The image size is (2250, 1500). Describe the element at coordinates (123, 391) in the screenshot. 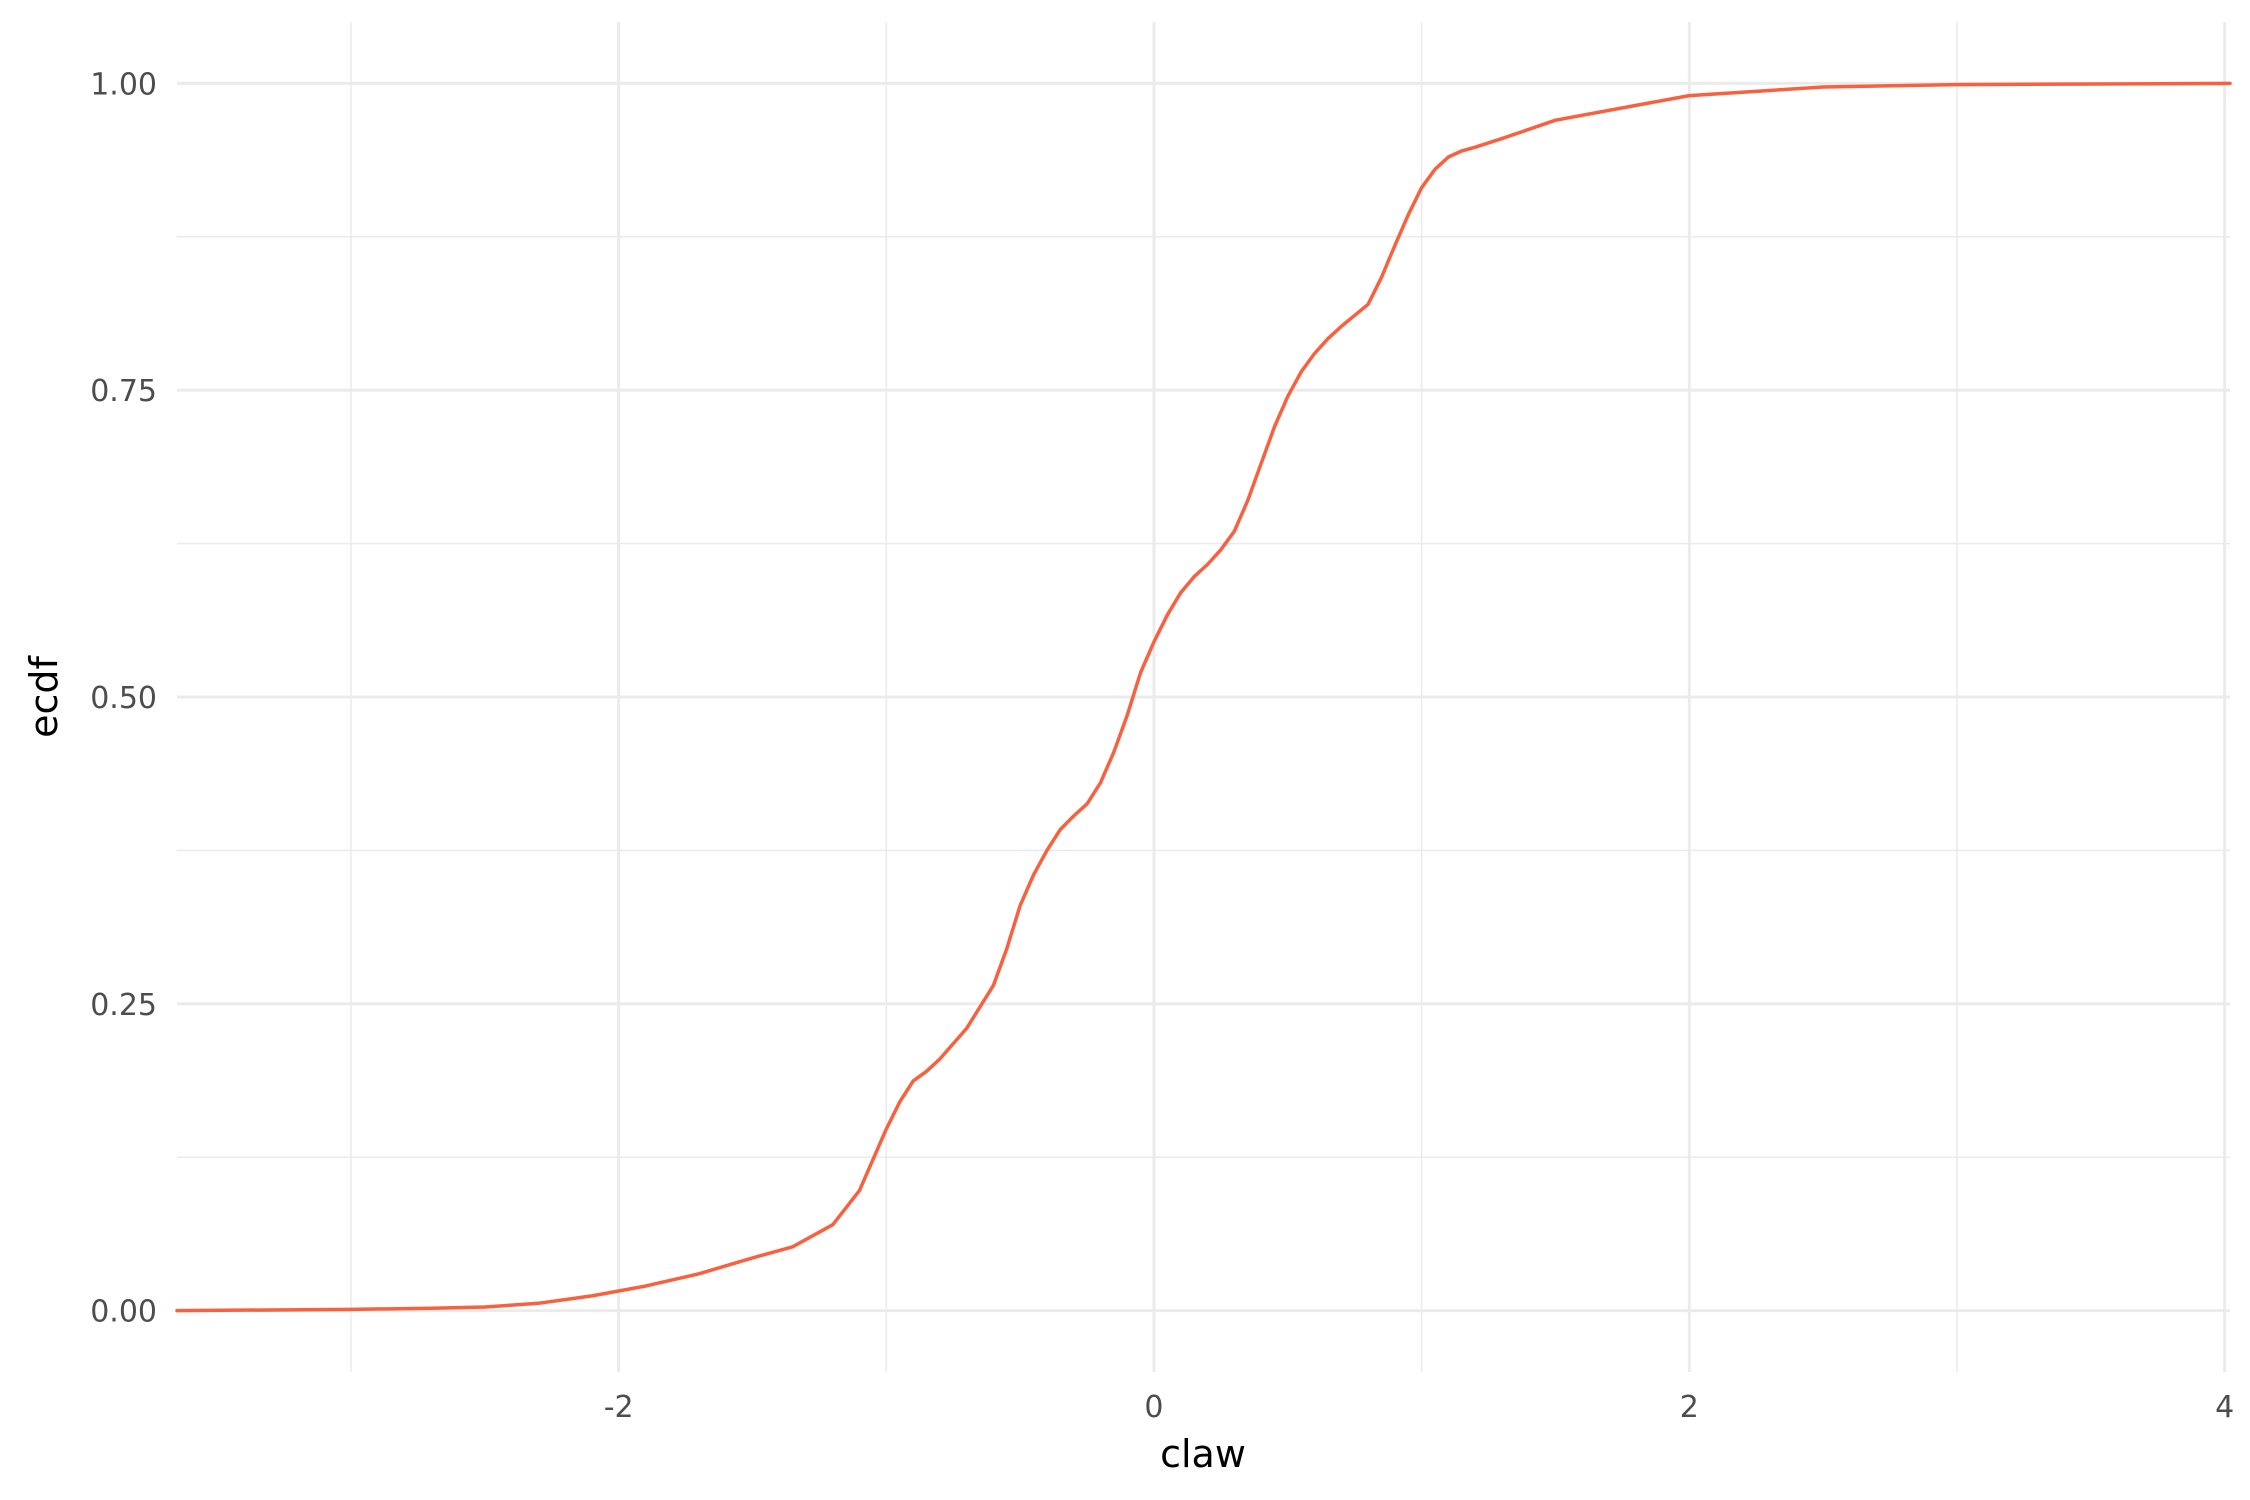

I see `y-tick-label: 0.75` at that location.